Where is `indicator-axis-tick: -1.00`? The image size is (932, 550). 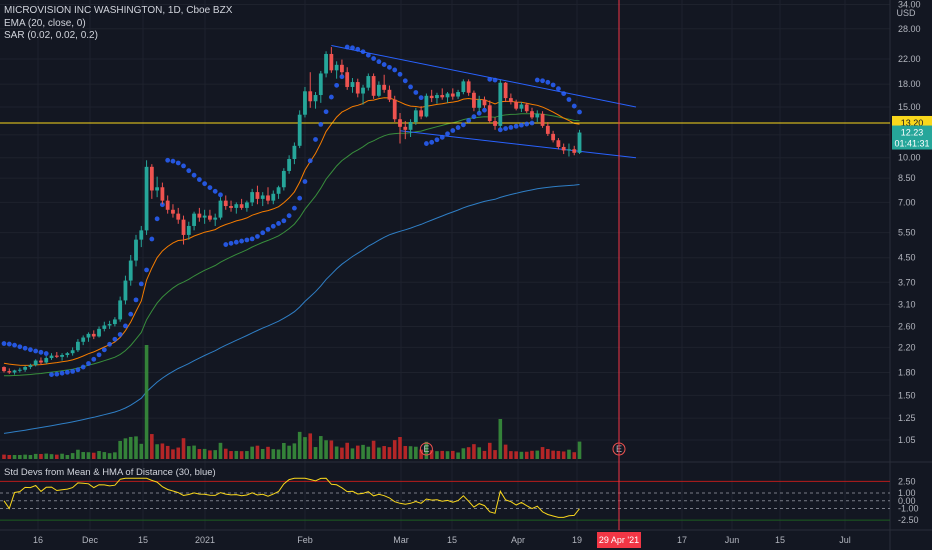
indicator-axis-tick: -1.00 is located at coordinates (908, 509).